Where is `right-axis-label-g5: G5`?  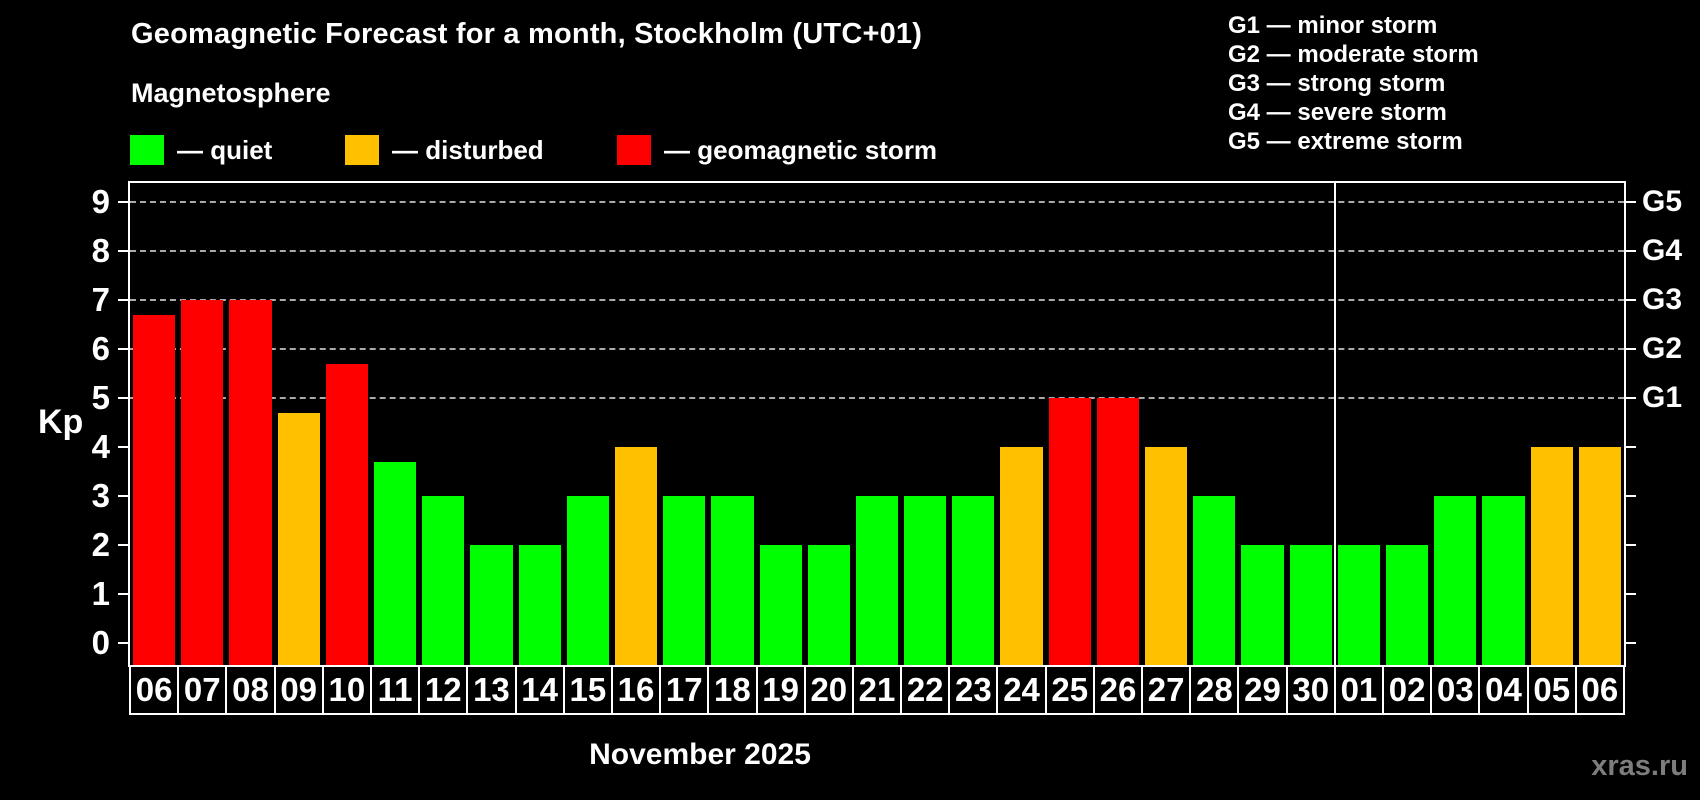
right-axis-label-g5: G5 is located at coordinates (1662, 201).